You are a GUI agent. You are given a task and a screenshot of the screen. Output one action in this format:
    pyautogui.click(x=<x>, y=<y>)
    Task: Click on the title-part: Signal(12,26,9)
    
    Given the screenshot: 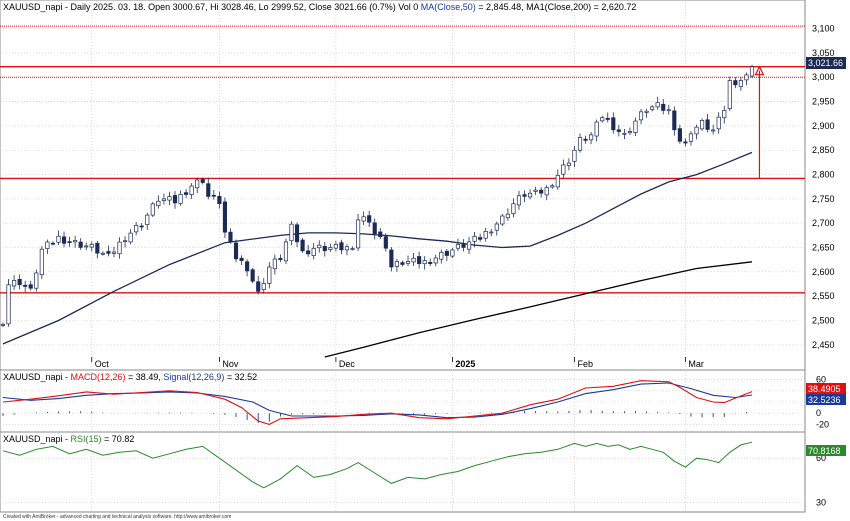 What is the action you would take?
    pyautogui.click(x=193, y=377)
    